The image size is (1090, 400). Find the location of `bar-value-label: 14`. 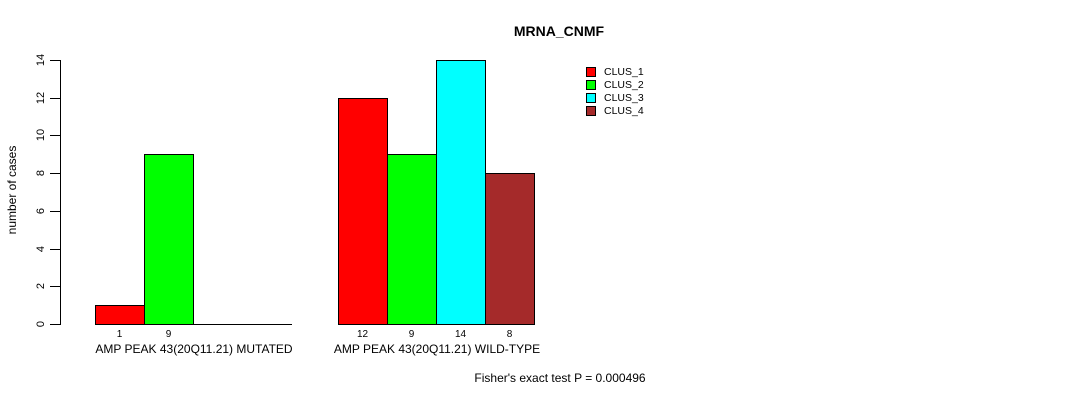

bar-value-label: 14 is located at coordinates (460, 334).